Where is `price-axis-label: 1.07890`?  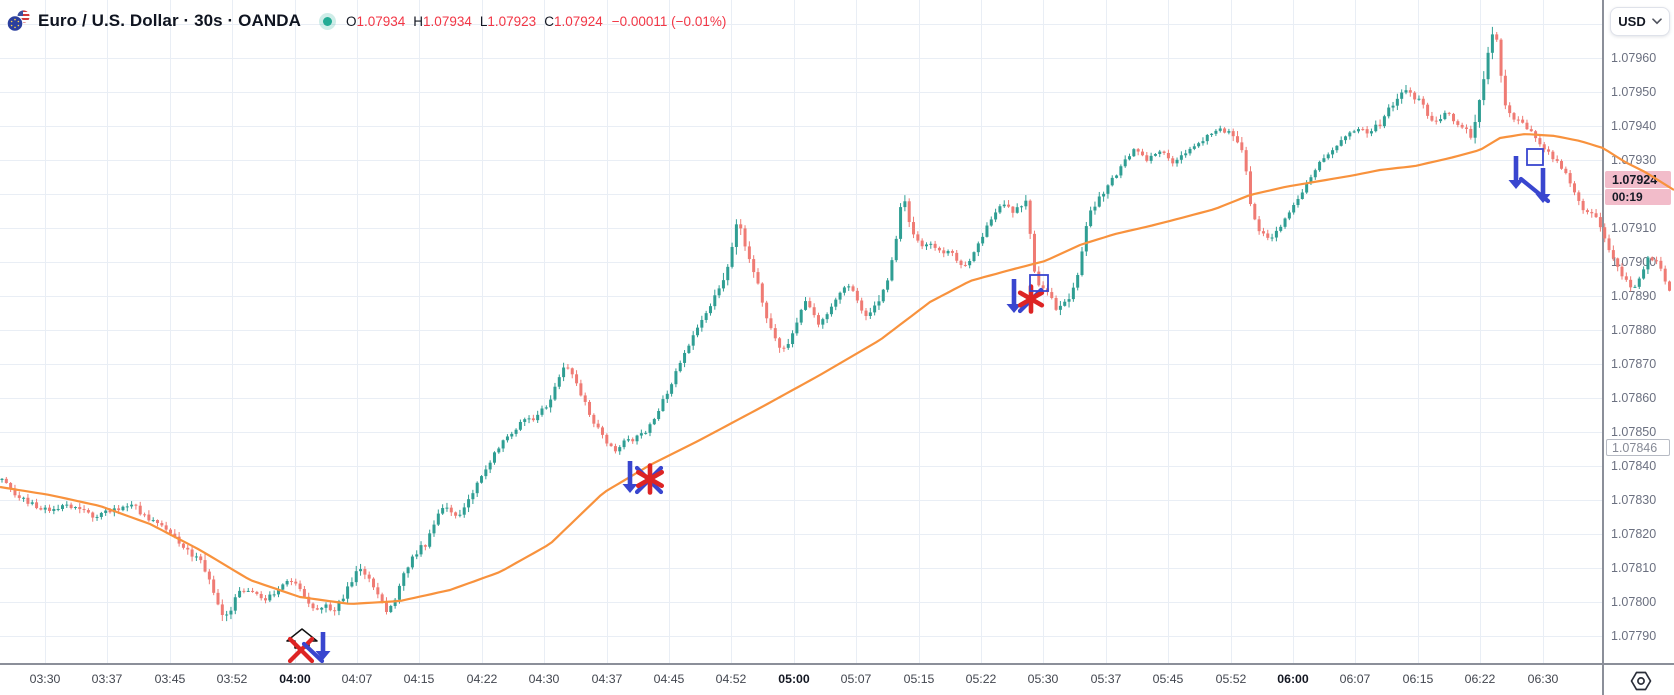 price-axis-label: 1.07890 is located at coordinates (1634, 296).